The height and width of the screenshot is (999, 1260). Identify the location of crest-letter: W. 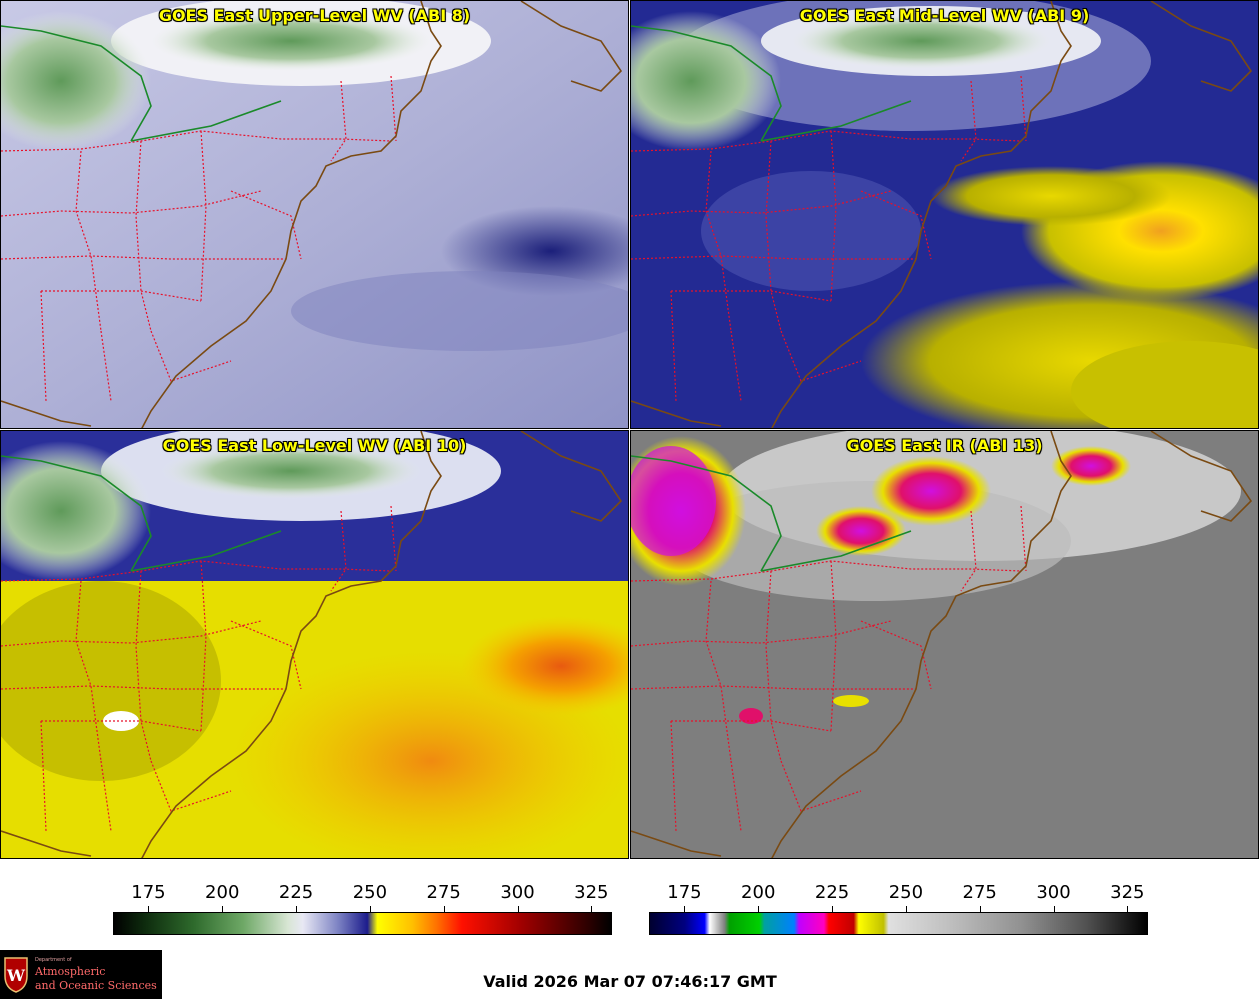
(16, 975).